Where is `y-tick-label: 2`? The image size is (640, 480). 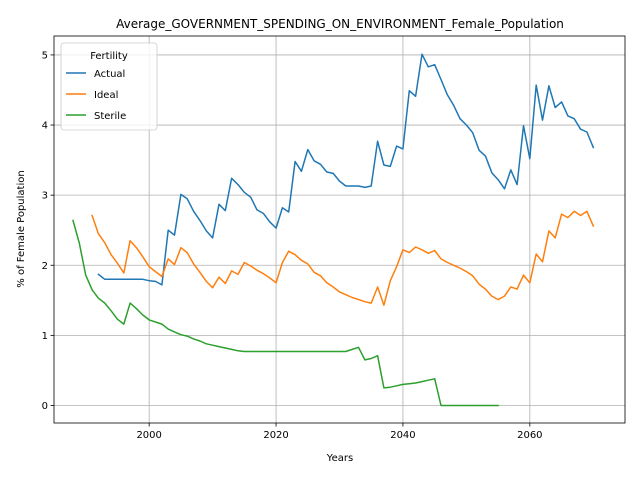
y-tick-label: 2 is located at coordinates (45, 266).